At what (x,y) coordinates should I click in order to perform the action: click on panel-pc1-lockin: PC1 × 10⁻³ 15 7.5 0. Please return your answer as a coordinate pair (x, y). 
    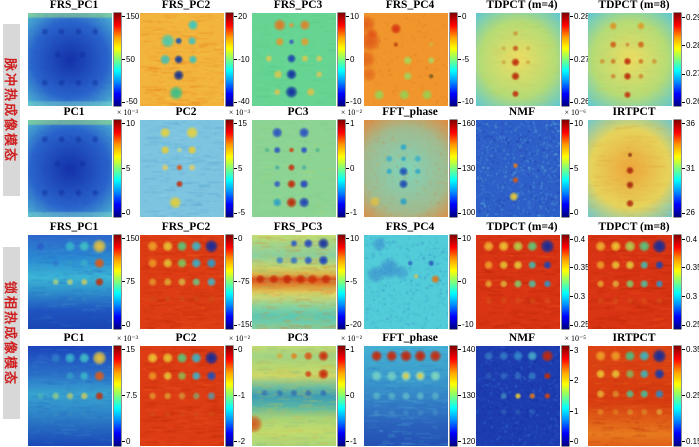
    Looking at the image, I should click on (82, 389).